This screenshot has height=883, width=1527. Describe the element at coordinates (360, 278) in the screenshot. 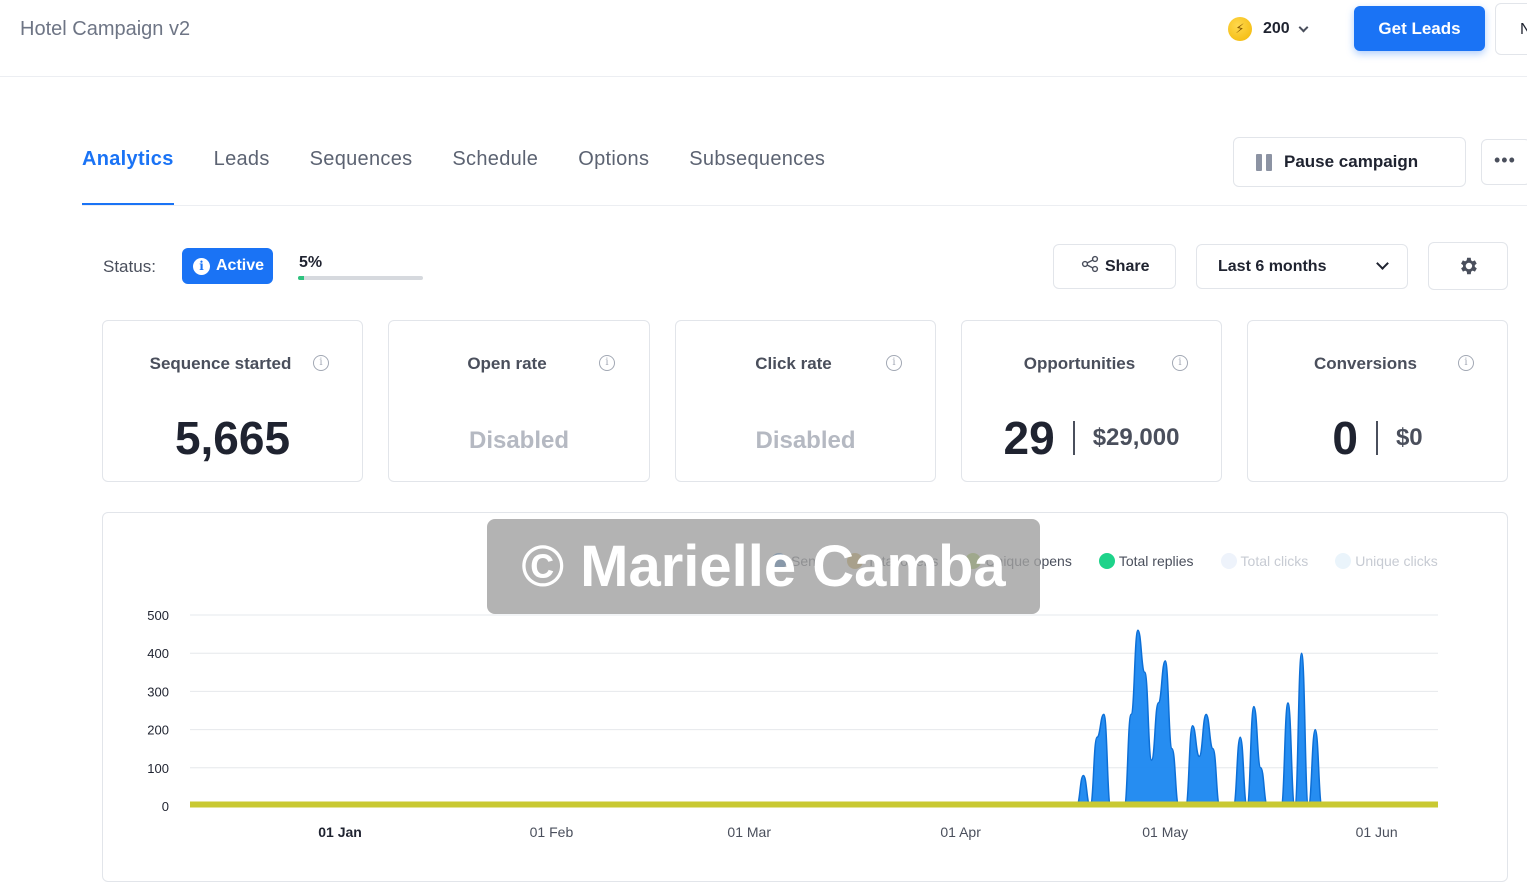

I see `progress-bar` at that location.